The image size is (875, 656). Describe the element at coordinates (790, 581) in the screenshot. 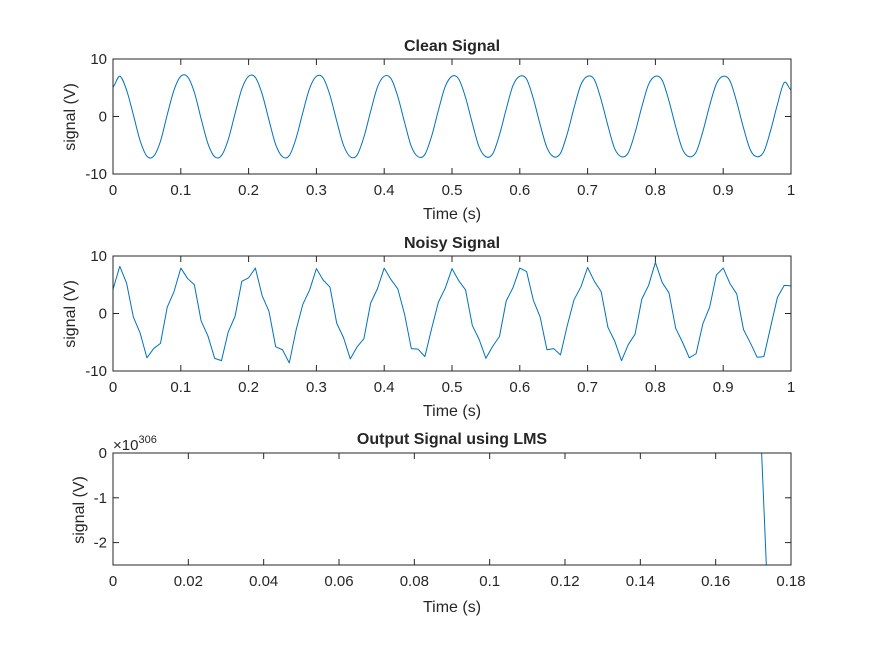

I see `x-tick-label: 0.18` at that location.